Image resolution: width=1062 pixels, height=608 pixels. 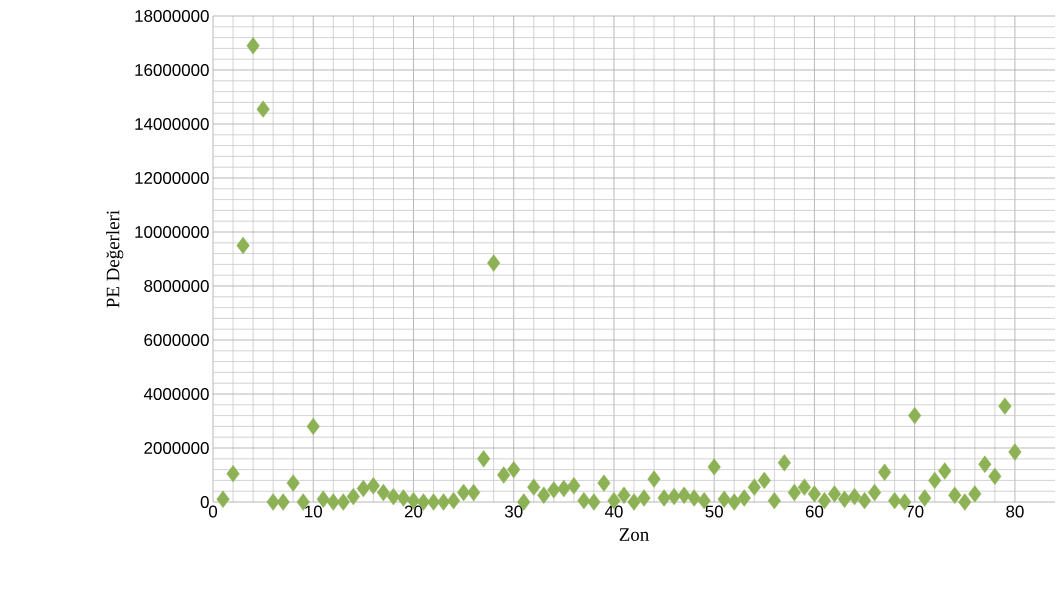 I want to click on y-tick-label: 0, so click(x=204, y=502).